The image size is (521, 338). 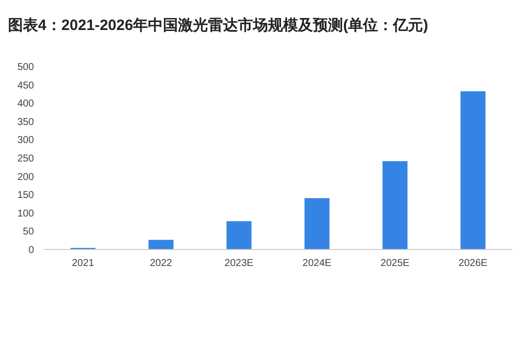 I want to click on y-tick-label: 0, so click(x=31, y=250).